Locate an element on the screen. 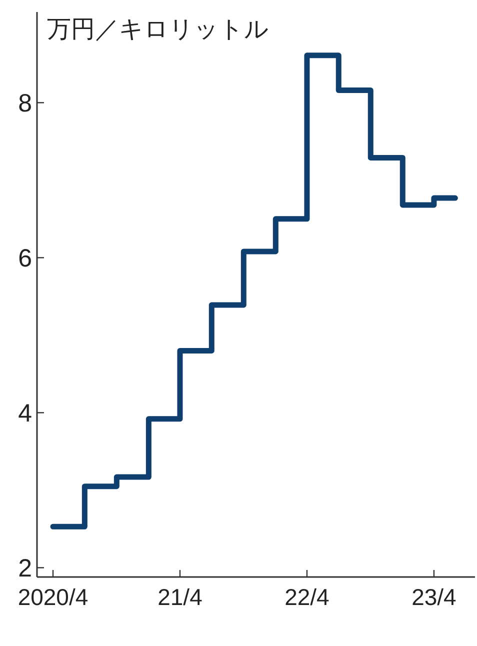 The image size is (477, 646). x-tick-label: 21/4 is located at coordinates (180, 597).